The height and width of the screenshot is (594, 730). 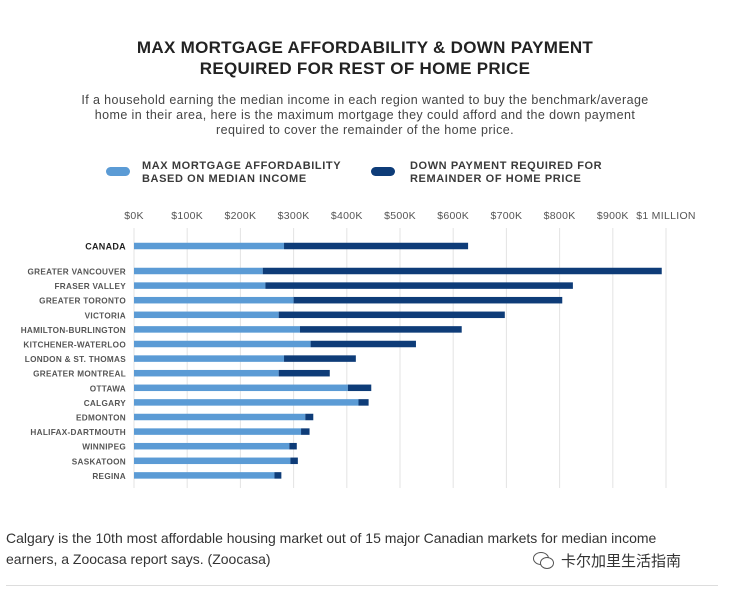 I want to click on x-tick-label: $500K, so click(x=400, y=216).